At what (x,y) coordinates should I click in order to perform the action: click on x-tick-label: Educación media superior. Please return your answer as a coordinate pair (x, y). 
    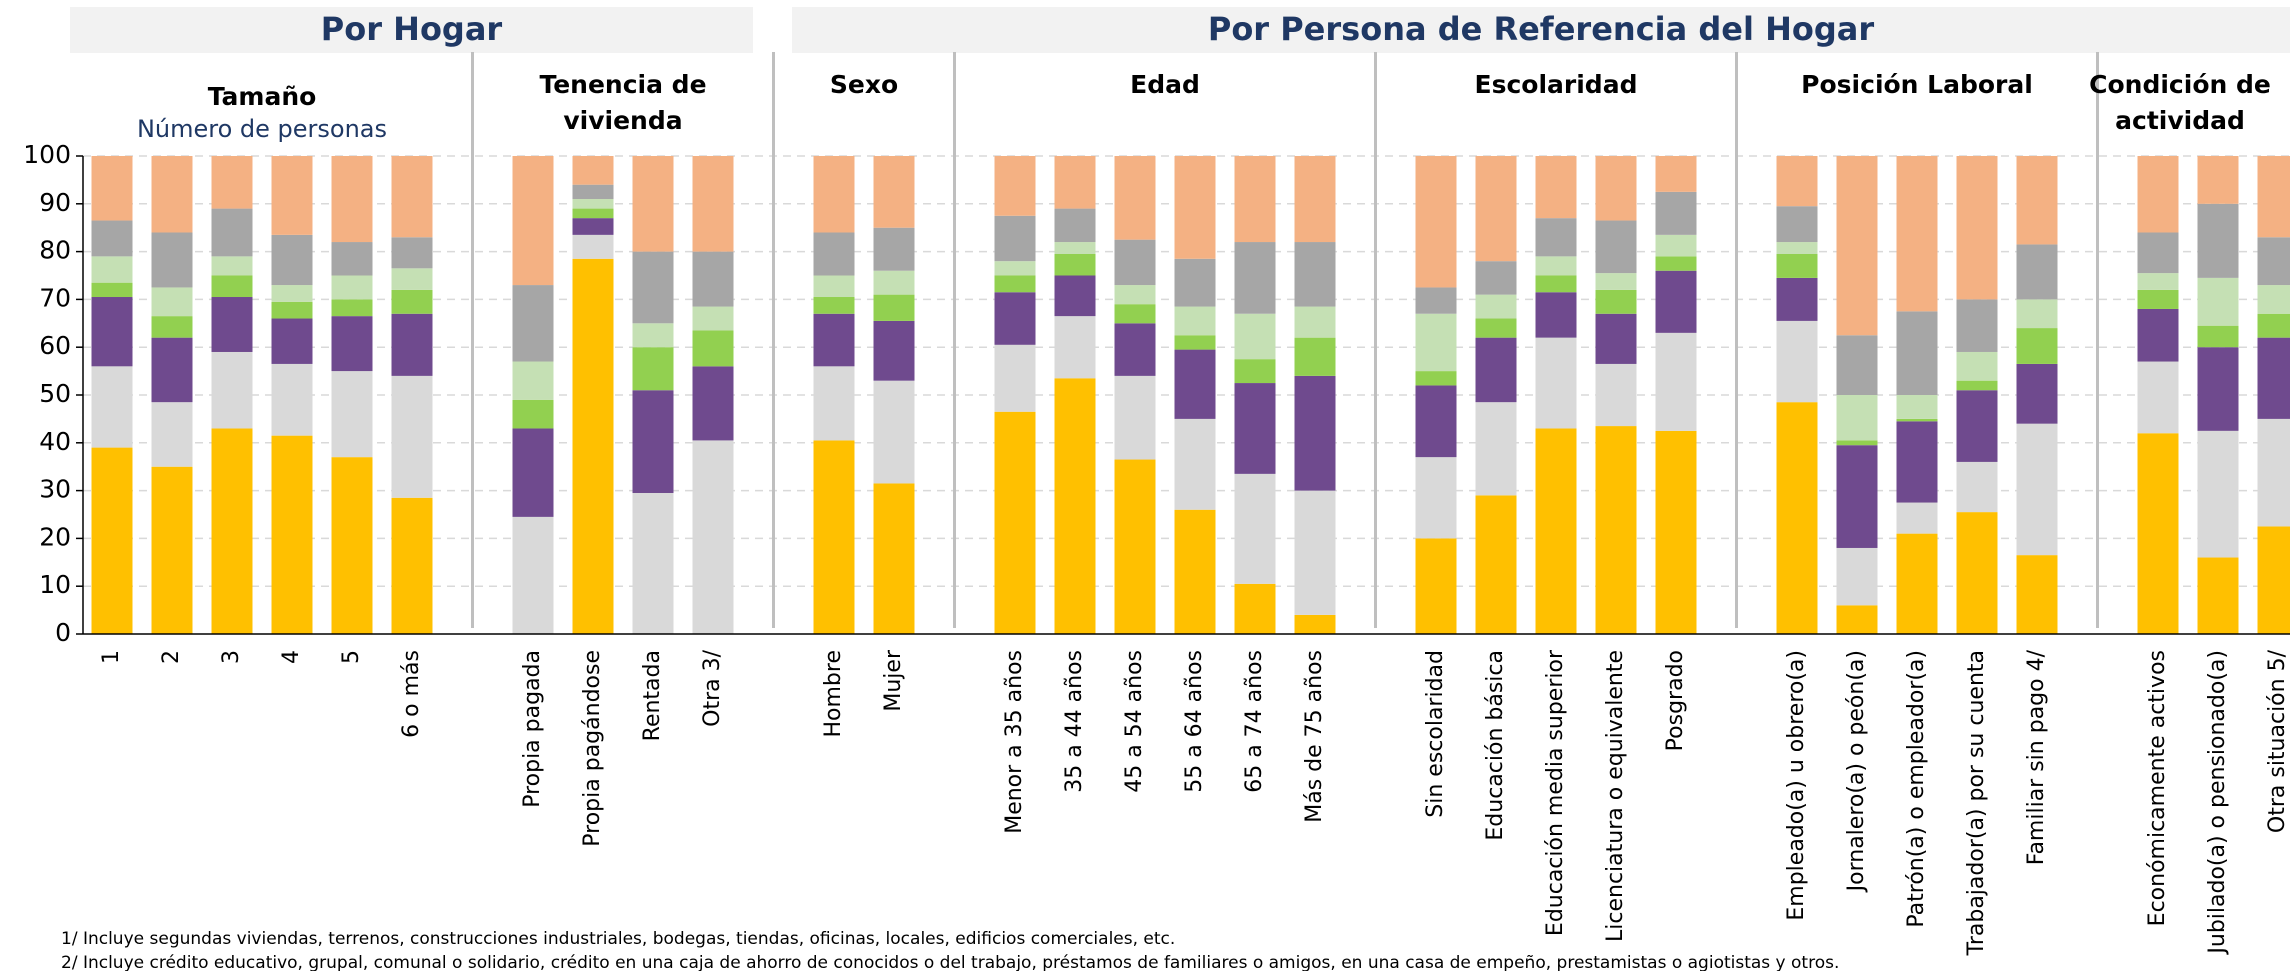
    Looking at the image, I should click on (1555, 792).